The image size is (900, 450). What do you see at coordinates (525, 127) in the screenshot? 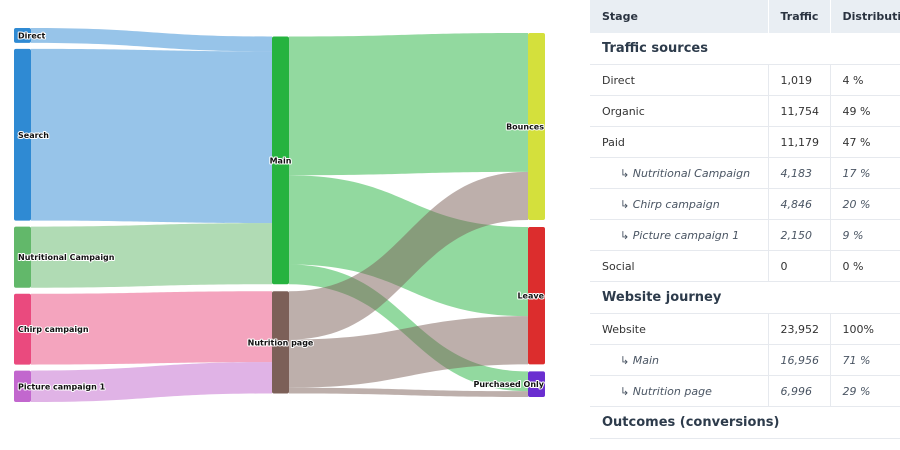
I see `node-label-bounces: Bounces` at bounding box center [525, 127].